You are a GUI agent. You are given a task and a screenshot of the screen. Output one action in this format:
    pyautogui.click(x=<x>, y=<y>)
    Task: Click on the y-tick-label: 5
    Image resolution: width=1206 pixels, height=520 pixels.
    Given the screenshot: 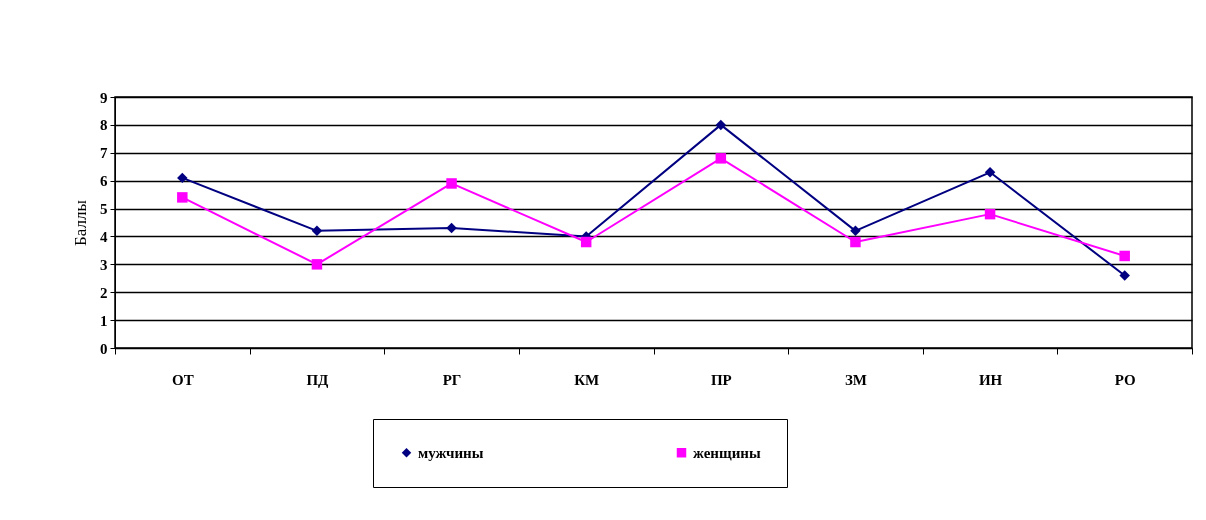 What is the action you would take?
    pyautogui.click(x=104, y=209)
    